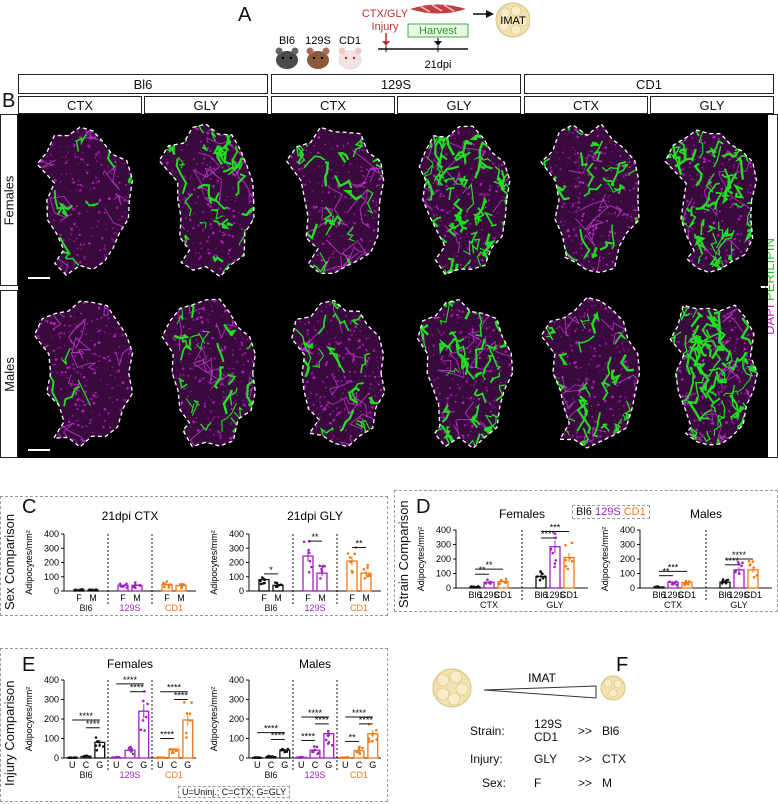 The width and height of the screenshot is (778, 804). Describe the element at coordinates (738, 605) in the screenshot. I see `group-label: GLY` at that location.